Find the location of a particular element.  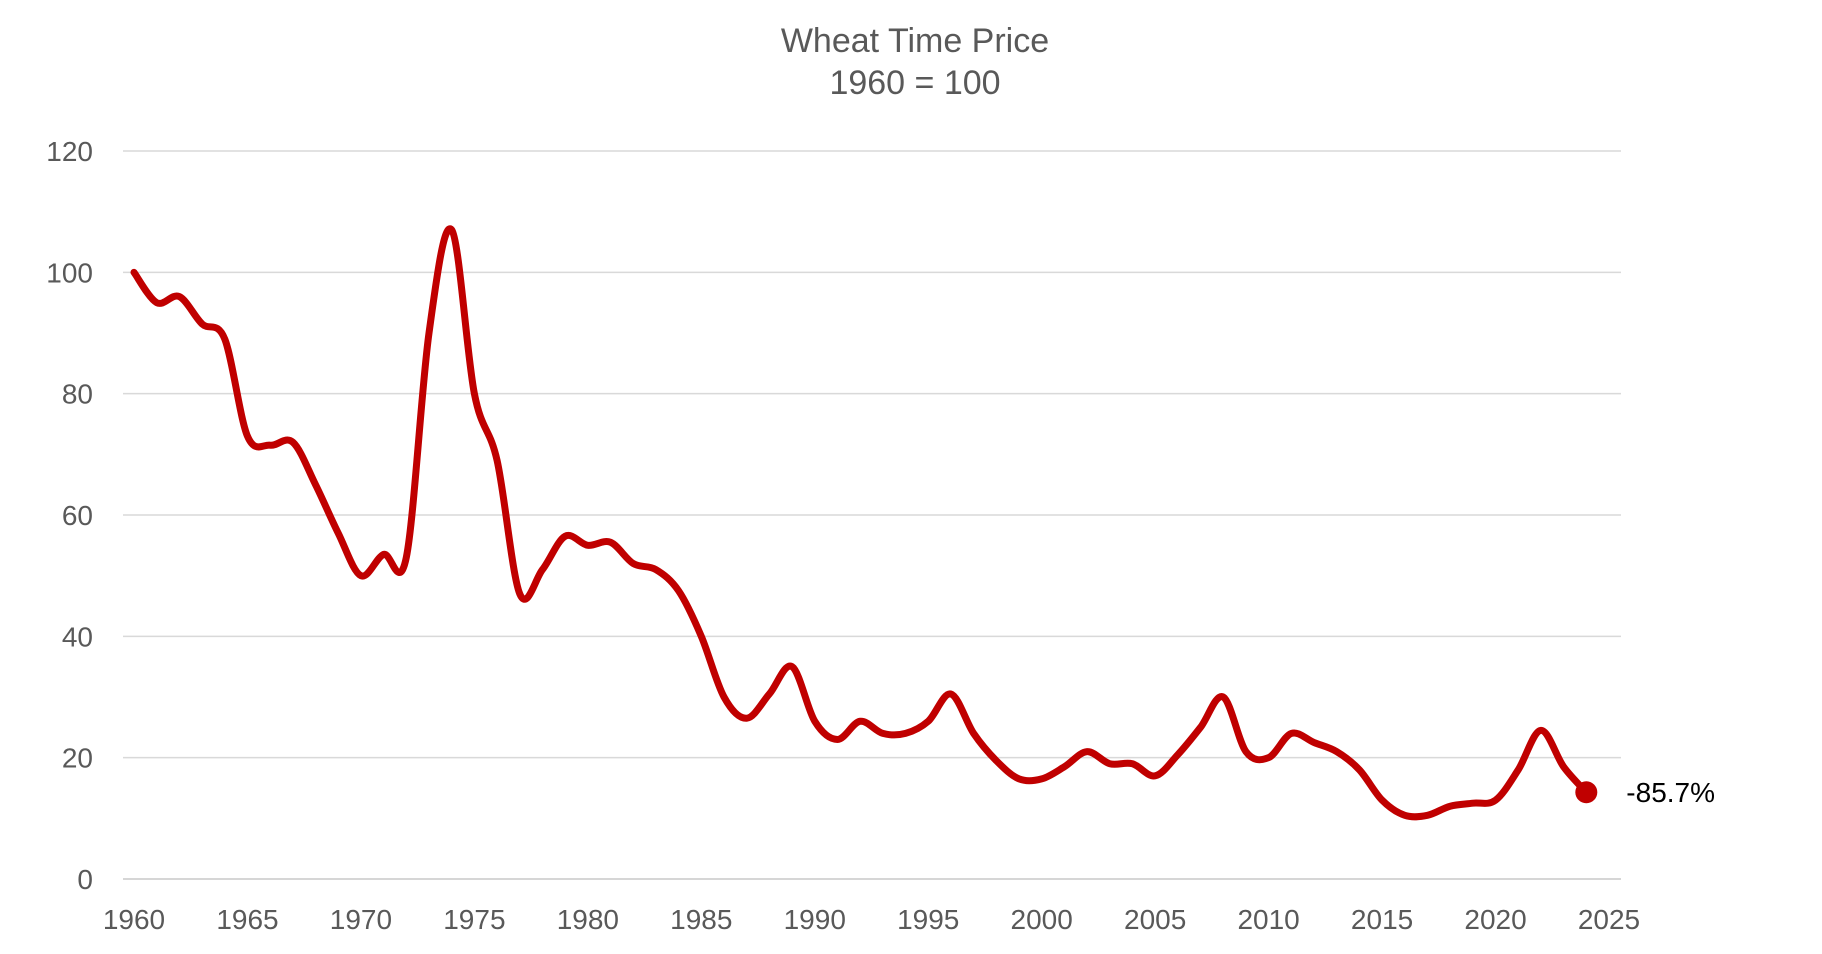

x-tick-label: 2025 is located at coordinates (1609, 919).